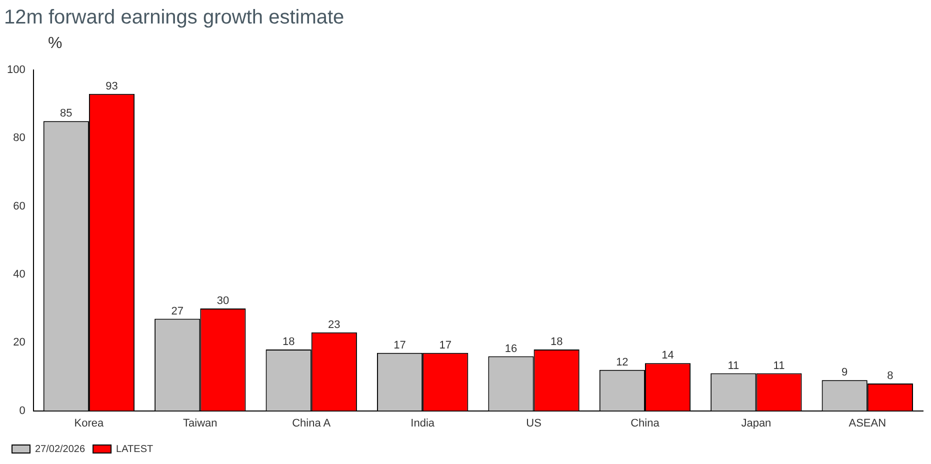 The width and height of the screenshot is (931, 464). What do you see at coordinates (60, 449) in the screenshot?
I see `legend-label: 27/02/2026` at bounding box center [60, 449].